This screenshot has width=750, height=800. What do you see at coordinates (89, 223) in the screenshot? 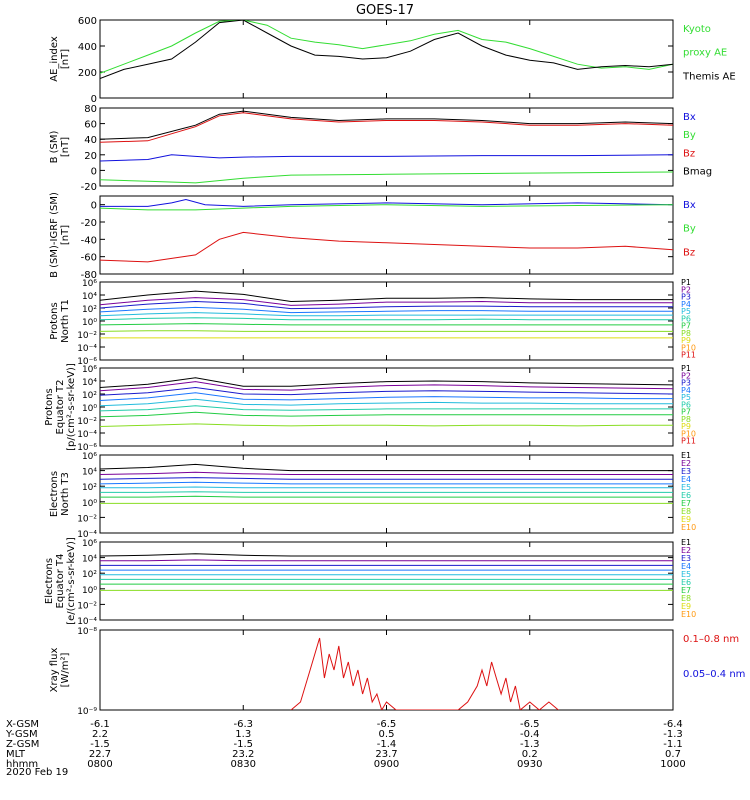
I see `y-tick-label: -20` at bounding box center [89, 223].